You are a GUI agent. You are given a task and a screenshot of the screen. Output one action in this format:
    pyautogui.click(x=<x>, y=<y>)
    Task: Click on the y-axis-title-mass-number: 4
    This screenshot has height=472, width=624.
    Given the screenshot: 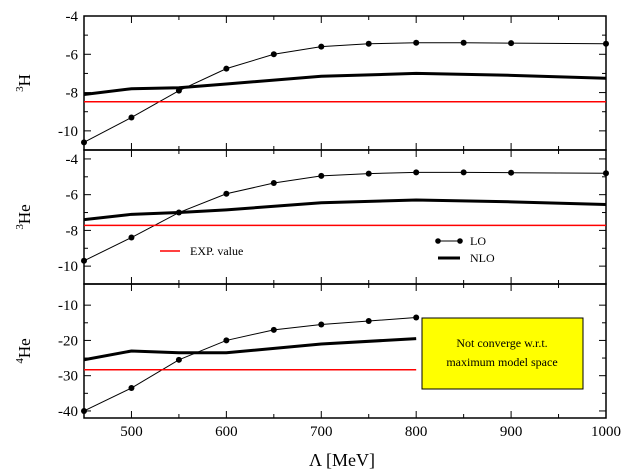 What is the action you would take?
    pyautogui.click(x=20, y=361)
    